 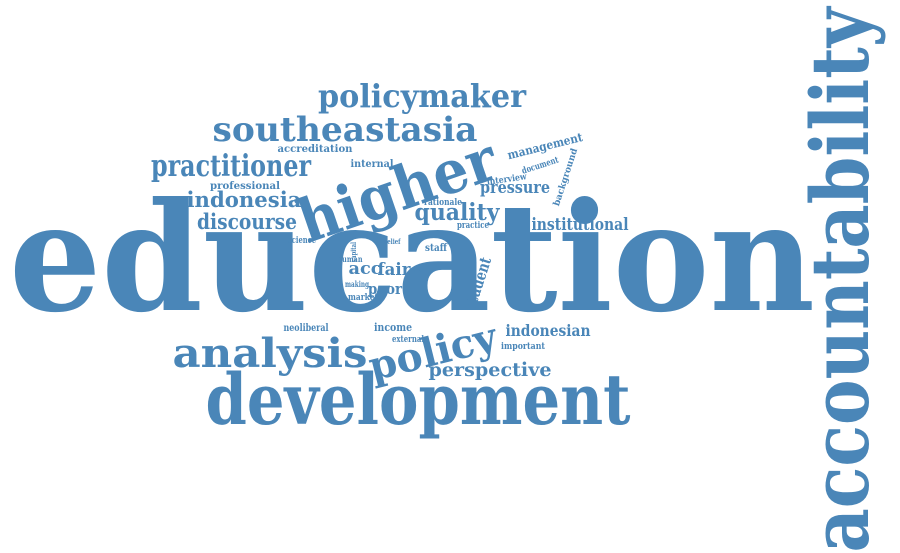 What do you see at coordinates (306, 328) in the screenshot?
I see `word-neoliberal: neoliberal` at bounding box center [306, 328].